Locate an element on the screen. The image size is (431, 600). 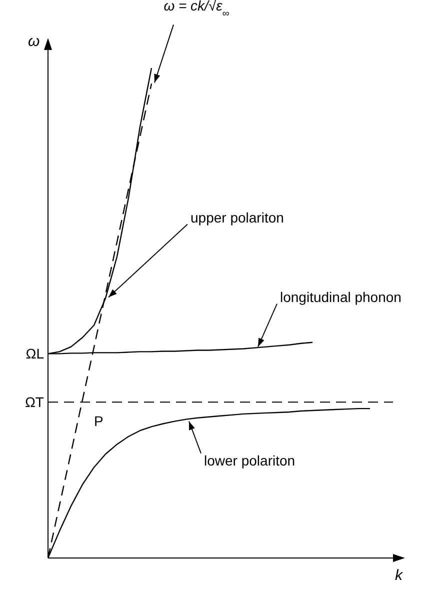
legend-label: lower polariton is located at coordinates (250, 460).